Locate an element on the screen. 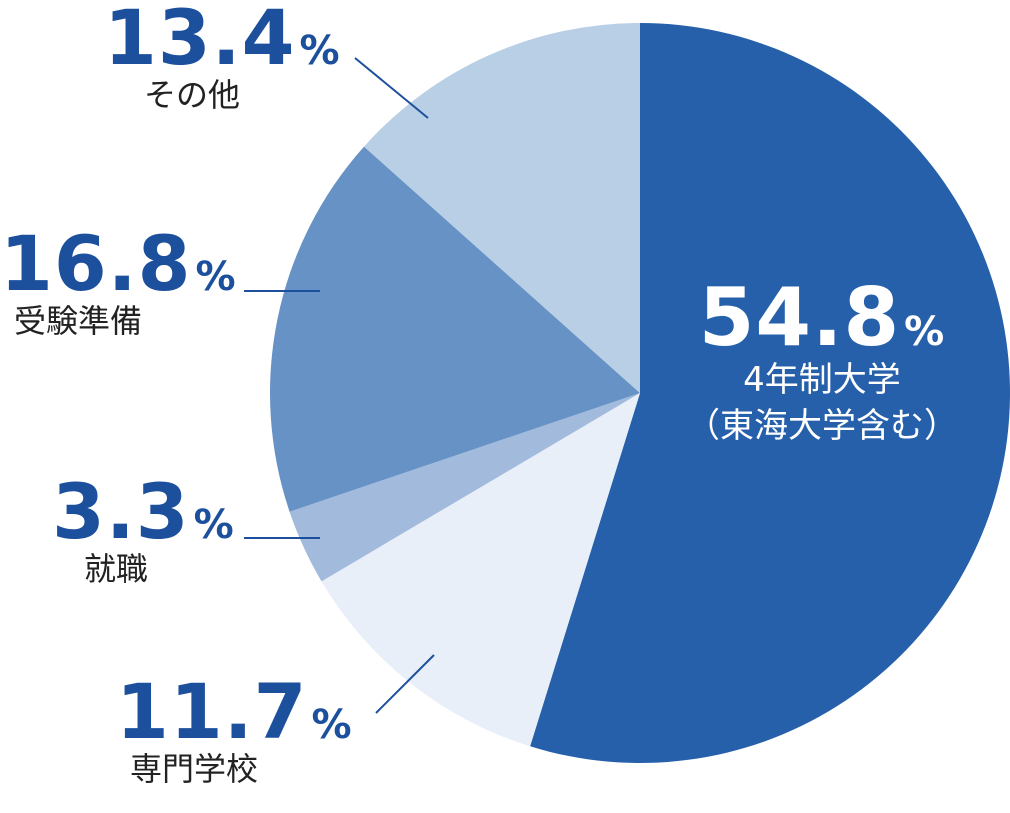 The height and width of the screenshot is (813, 1010). slice-label-other: 13.4% その他 is located at coordinates (229, 57).